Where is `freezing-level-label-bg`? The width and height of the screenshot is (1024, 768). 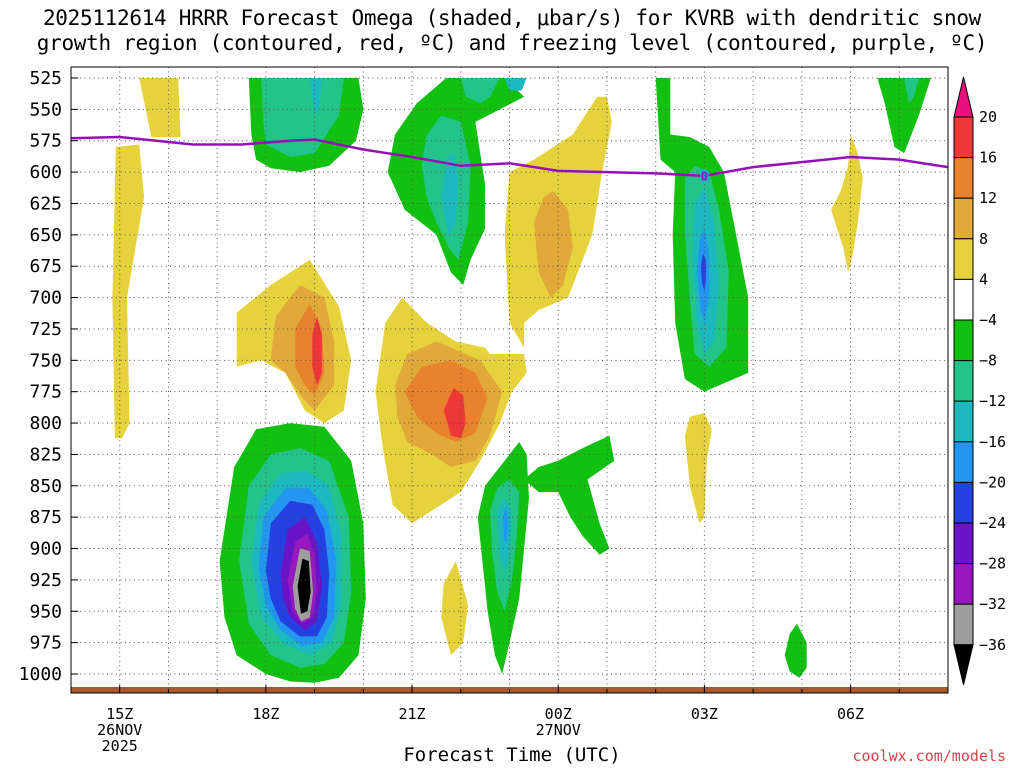
freezing-level-label-bg is located at coordinates (704, 175).